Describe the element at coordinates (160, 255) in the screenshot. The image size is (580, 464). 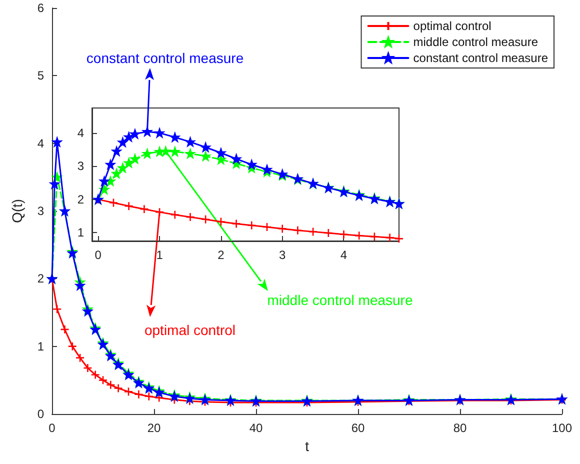
I see `x-tick-label: 1` at that location.